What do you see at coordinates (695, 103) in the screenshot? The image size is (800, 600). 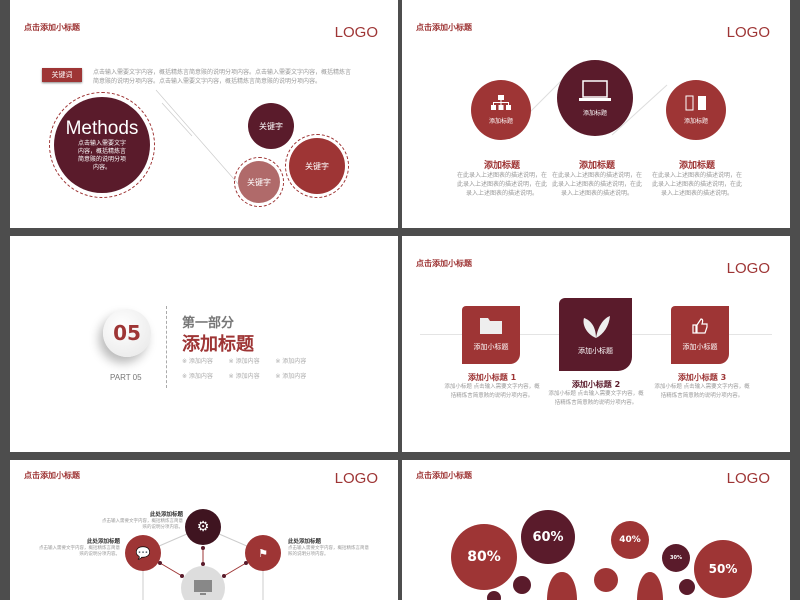 I see `battery-icon` at bounding box center [695, 103].